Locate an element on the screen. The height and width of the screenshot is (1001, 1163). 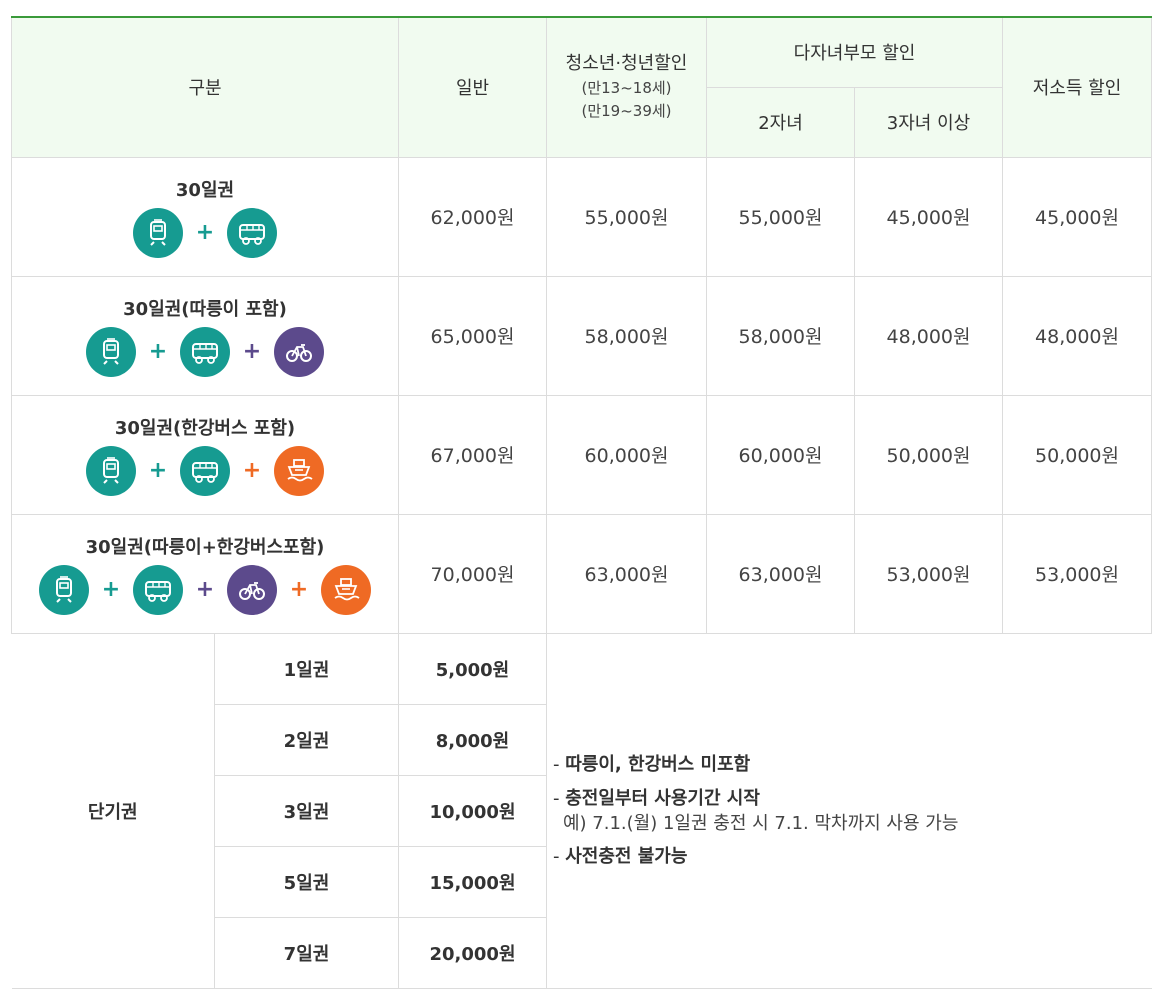
pass-cell: 30일권(따릉이 포함) + + is located at coordinates (205, 335).